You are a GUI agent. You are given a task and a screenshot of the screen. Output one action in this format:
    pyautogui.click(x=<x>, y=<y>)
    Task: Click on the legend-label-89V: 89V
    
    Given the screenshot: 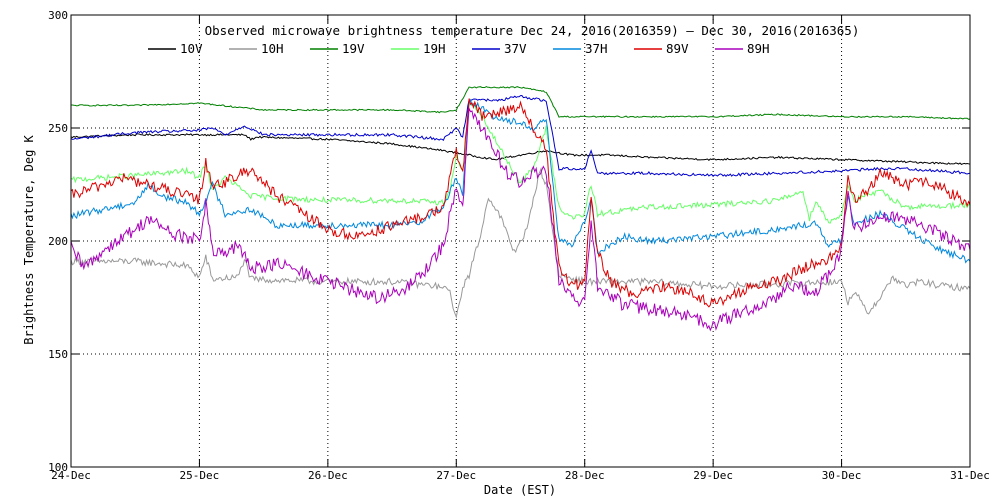 What is the action you would take?
    pyautogui.click(x=677, y=48)
    